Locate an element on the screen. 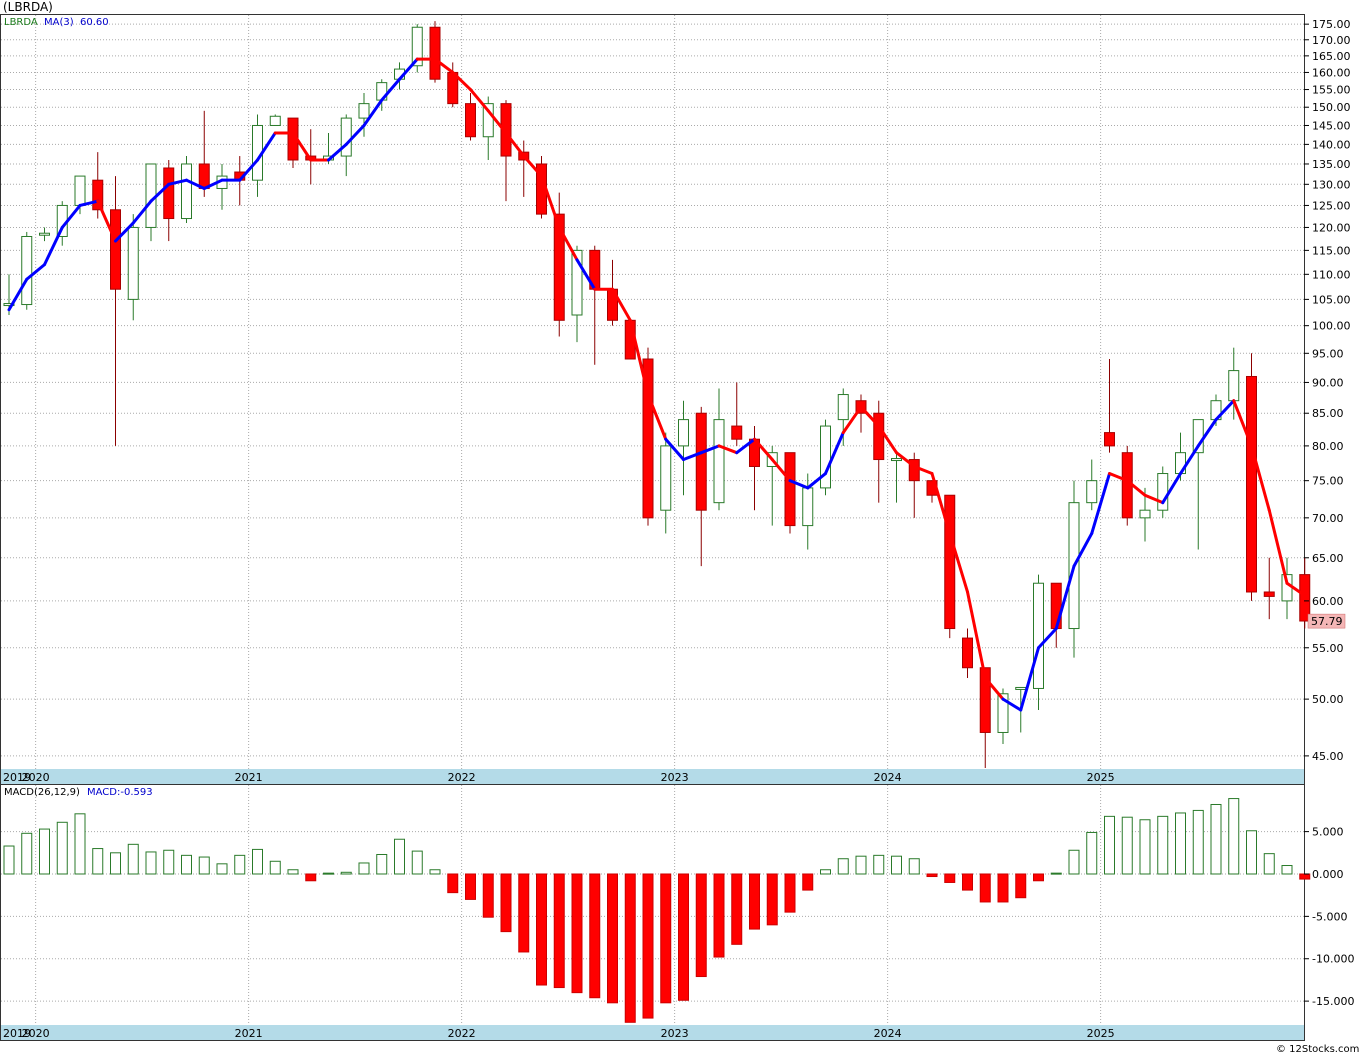 The image size is (1360, 1056). price-y-tick-label: 160.00 is located at coordinates (1331, 72).